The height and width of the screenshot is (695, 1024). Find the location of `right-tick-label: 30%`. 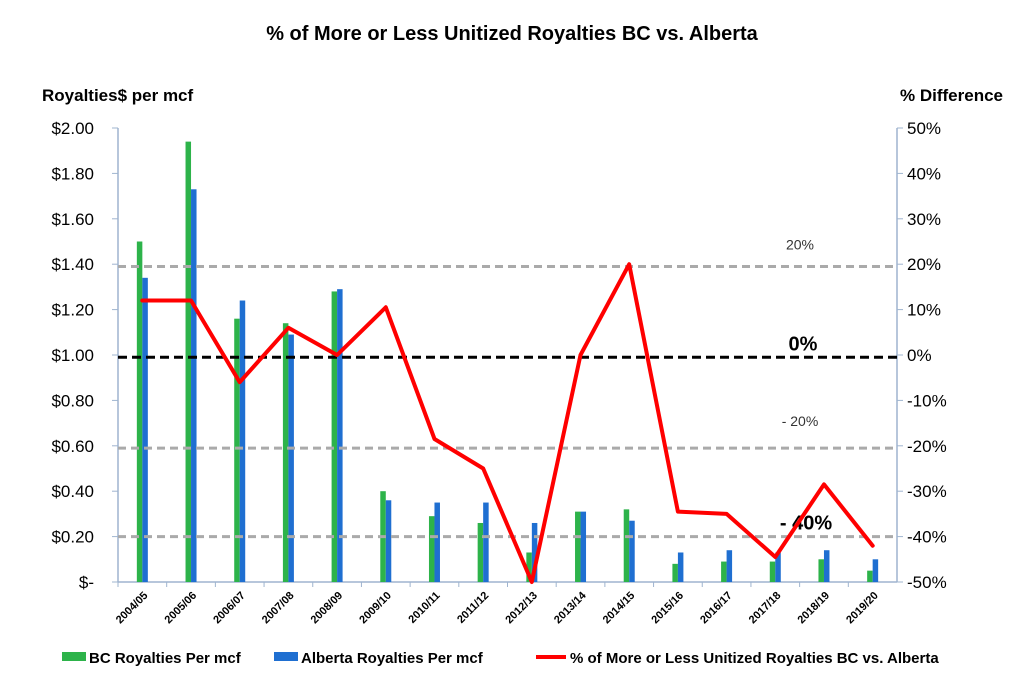

right-tick-label: 30% is located at coordinates (924, 219).